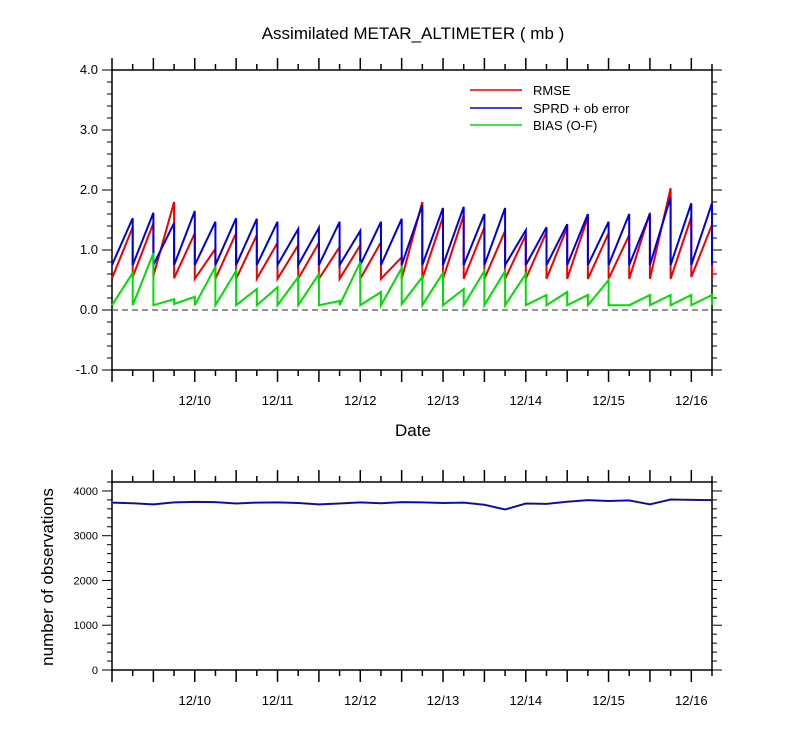 The width and height of the screenshot is (800, 750). I want to click on legend-sprd-label: SPRD + ob error, so click(581, 108).